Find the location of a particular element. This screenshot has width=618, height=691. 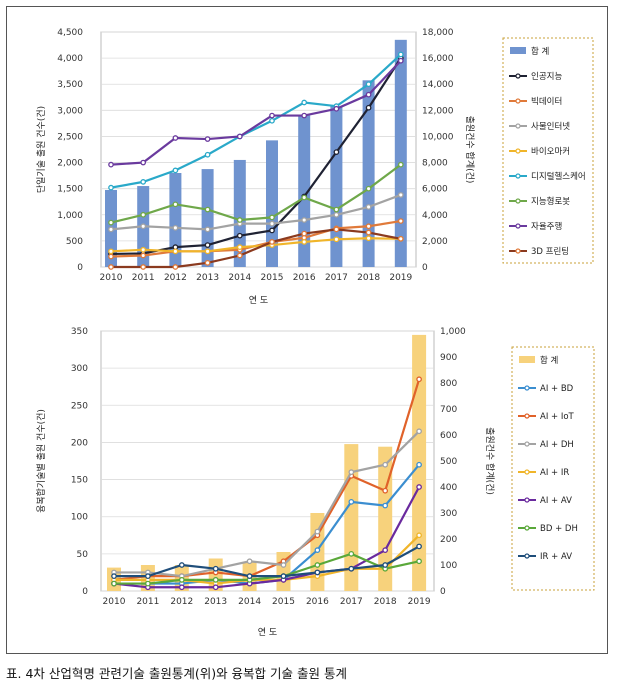

chart2-y-tick-label: 100 is located at coordinates (79, 518).